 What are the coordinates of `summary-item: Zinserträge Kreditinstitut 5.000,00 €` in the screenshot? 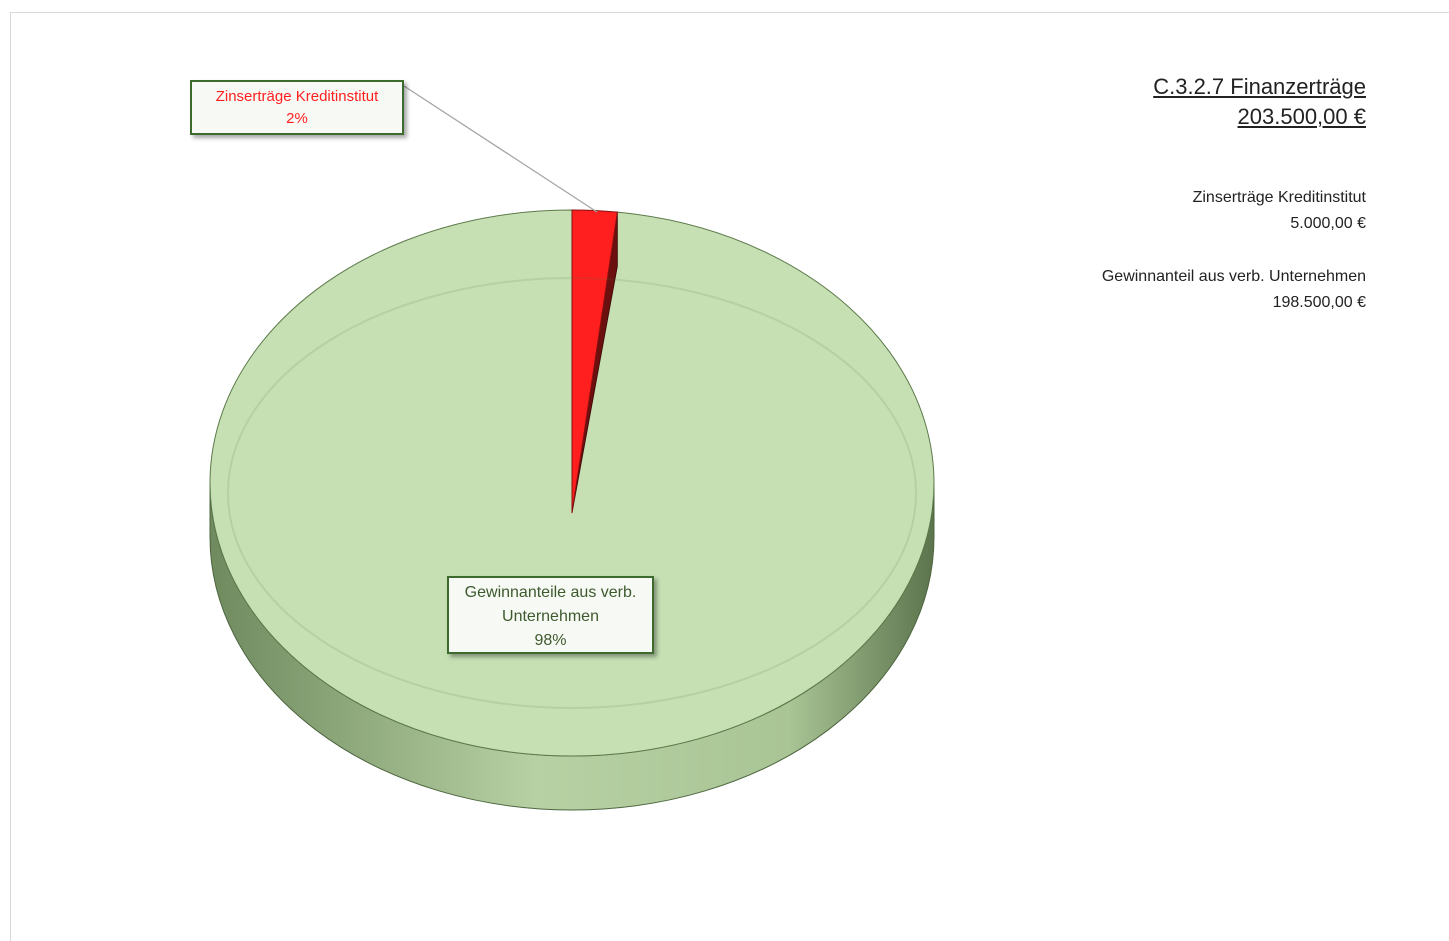 It's located at (1234, 211).